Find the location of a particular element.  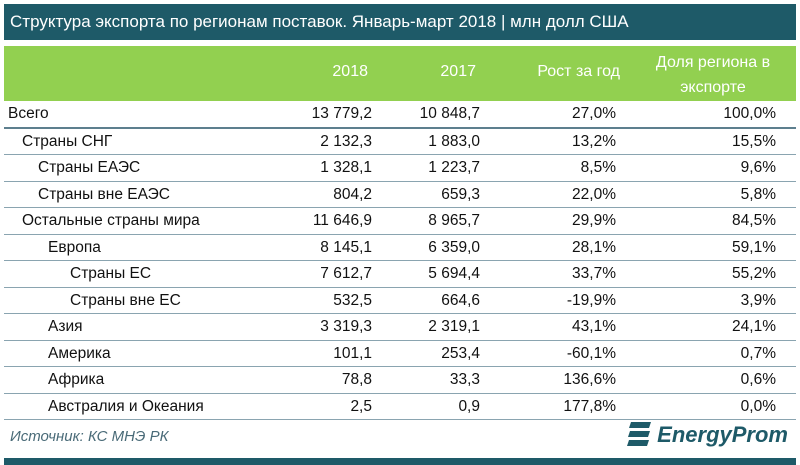

table-row: Австралия и Океания 2,5 0,9 177,8% 0,0% is located at coordinates (400, 407).